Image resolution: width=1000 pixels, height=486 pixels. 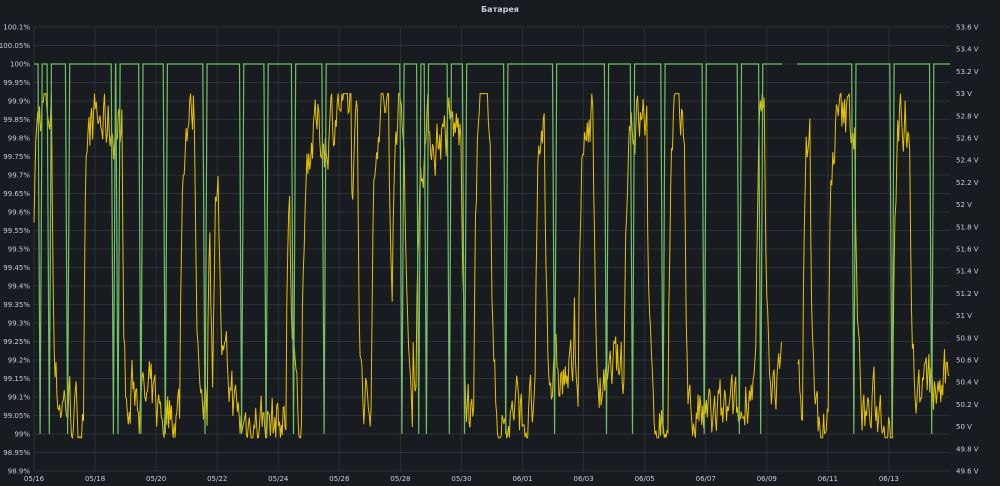 I want to click on y-left-tick-label: 99.5%, so click(x=19, y=250).